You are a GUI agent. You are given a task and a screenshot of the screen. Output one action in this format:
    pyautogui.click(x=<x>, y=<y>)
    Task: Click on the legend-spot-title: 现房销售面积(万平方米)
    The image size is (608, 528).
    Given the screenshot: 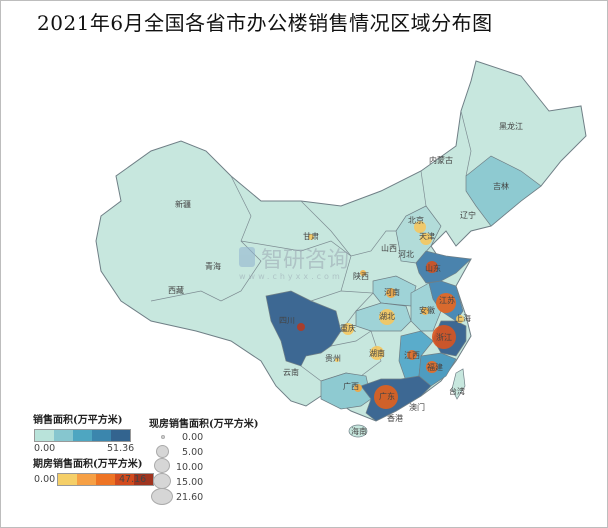 What is the action you would take?
    pyautogui.click(x=204, y=424)
    